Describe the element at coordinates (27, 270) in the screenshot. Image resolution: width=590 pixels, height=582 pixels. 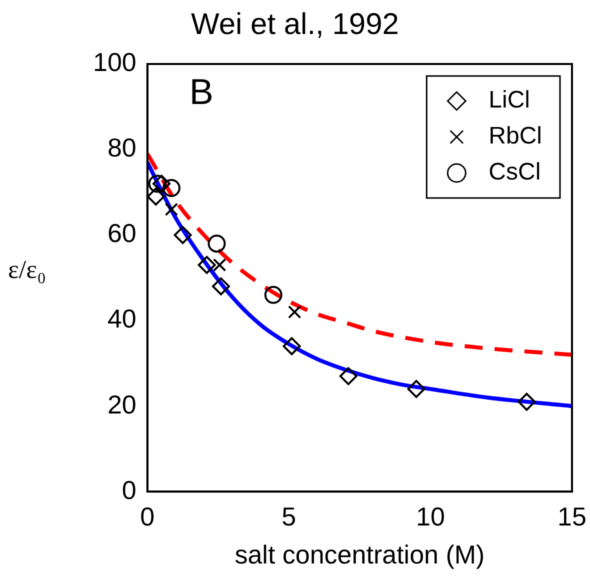
I see `y-axis-title: ε/ε₀` at that location.